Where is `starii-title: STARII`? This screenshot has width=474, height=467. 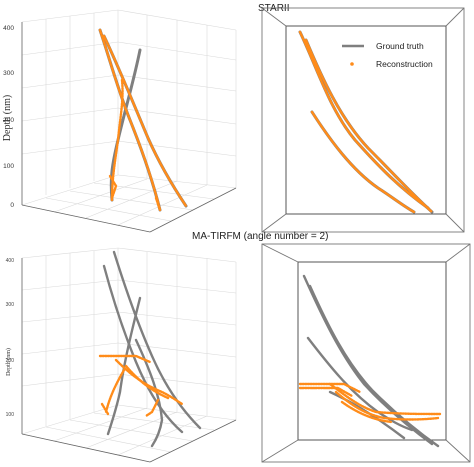
starii-title: STARII is located at coordinates (273, 8).